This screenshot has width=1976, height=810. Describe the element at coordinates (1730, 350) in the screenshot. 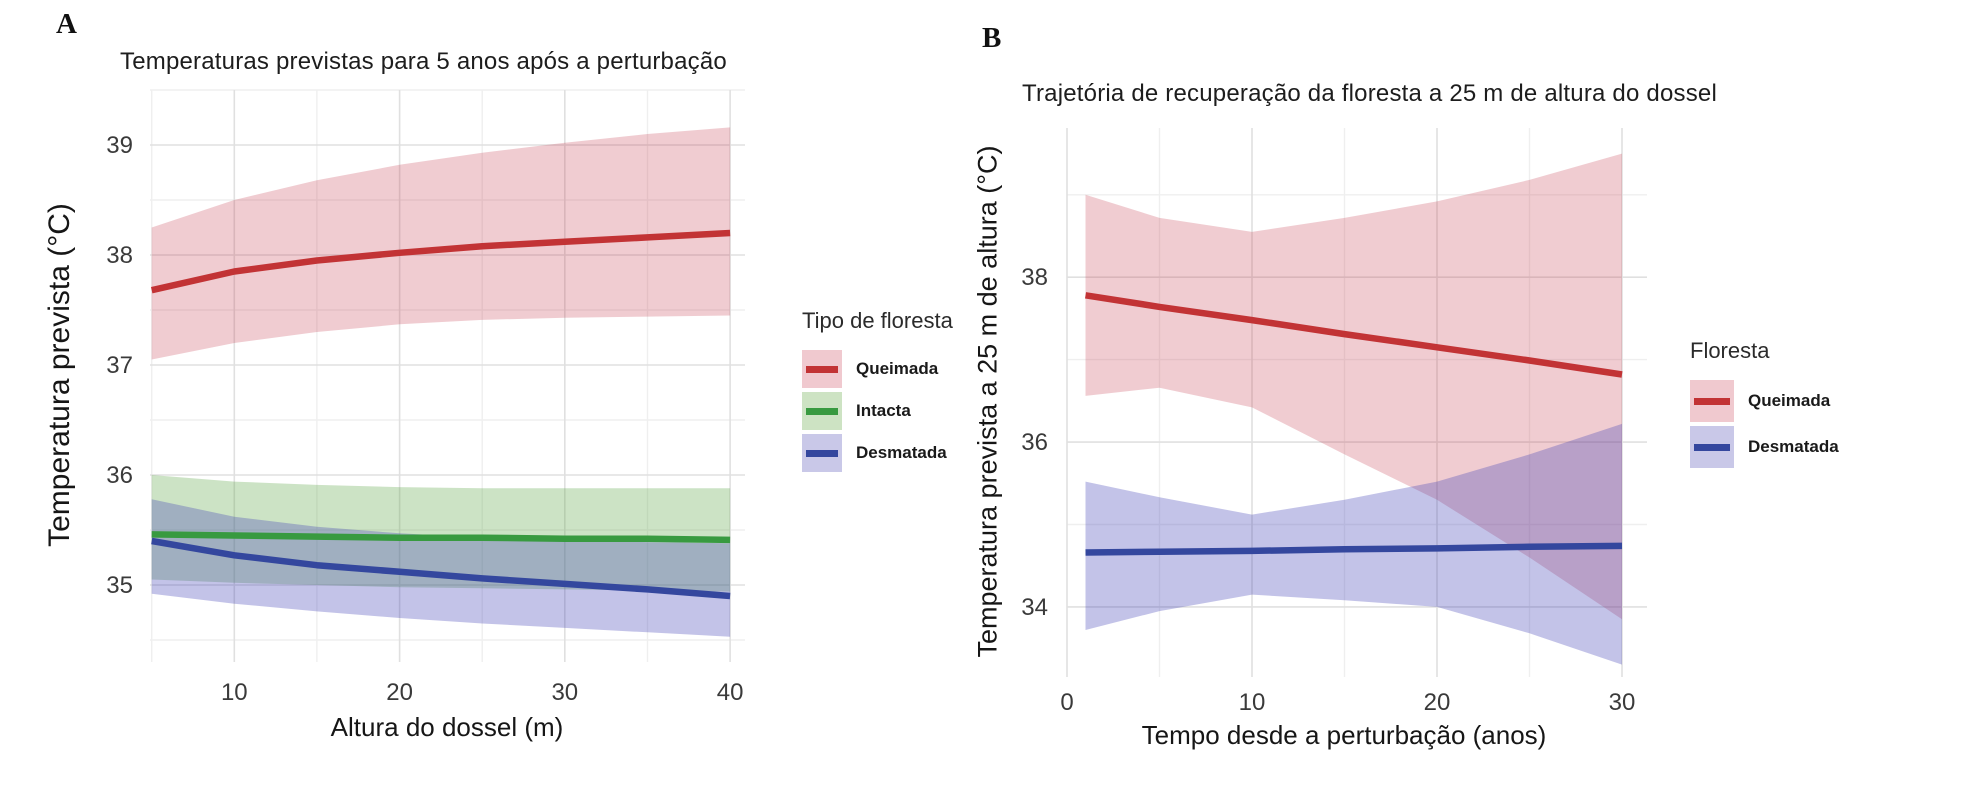

I see `legend-title: Floresta` at that location.